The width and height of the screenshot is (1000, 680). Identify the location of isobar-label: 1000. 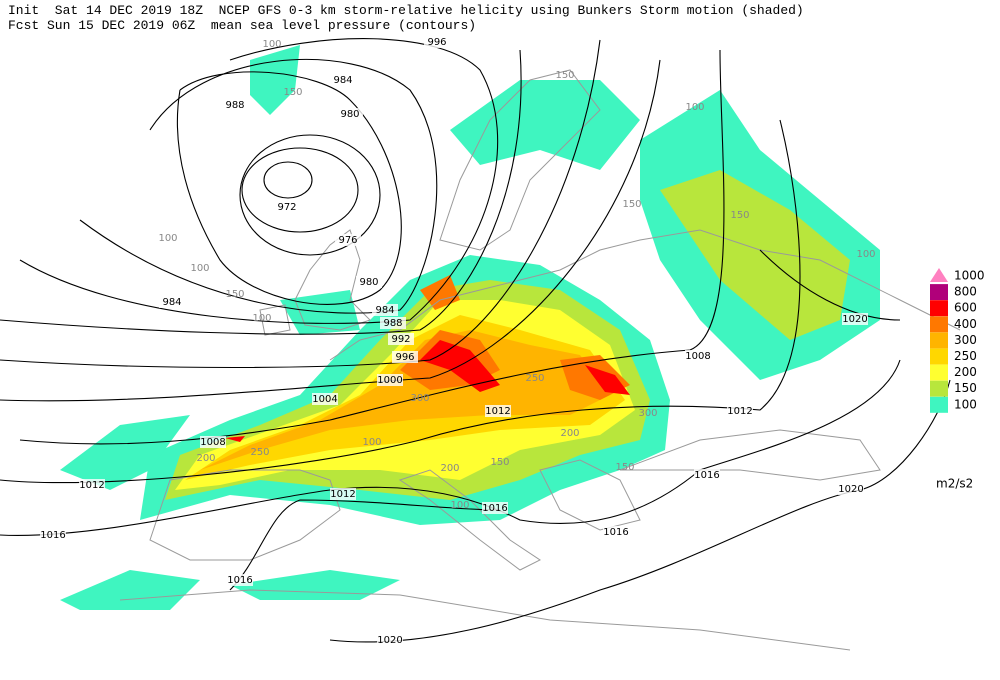
(389, 380).